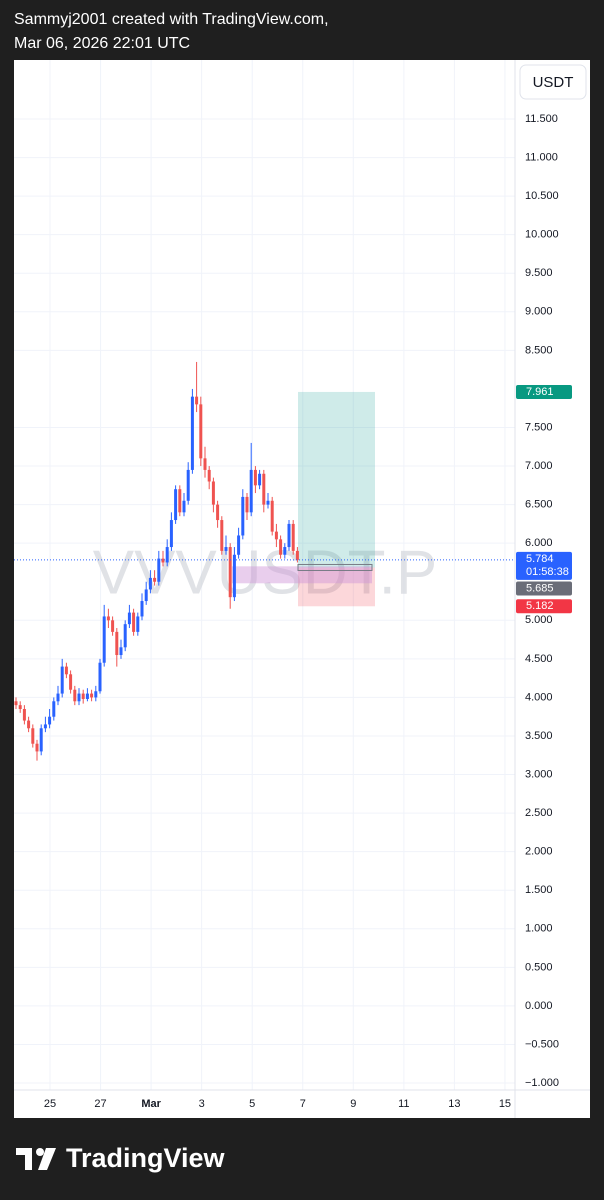  Describe the element at coordinates (171, 19) in the screenshot. I see `header-author: Sammyj2001 created with TradingView.com,` at that location.